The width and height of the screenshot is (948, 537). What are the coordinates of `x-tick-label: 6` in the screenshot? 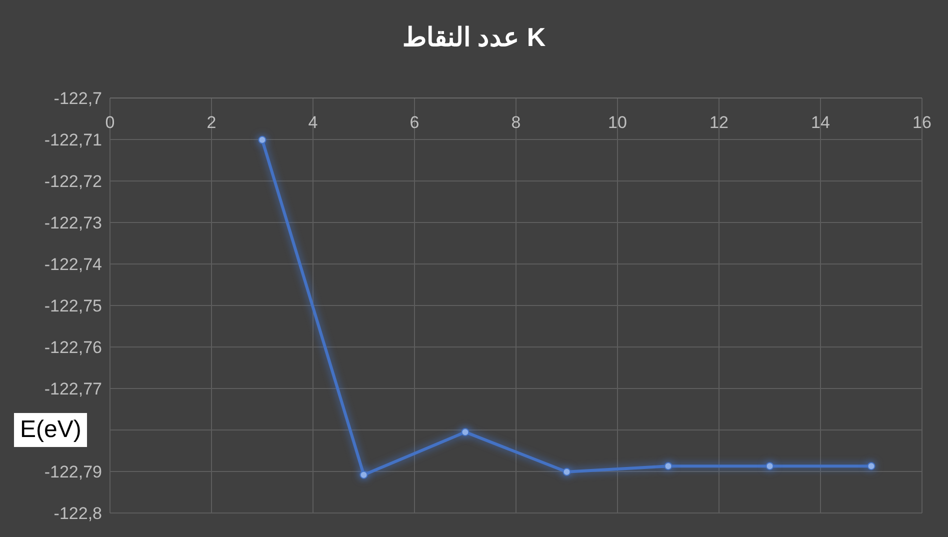 It's located at (415, 122).